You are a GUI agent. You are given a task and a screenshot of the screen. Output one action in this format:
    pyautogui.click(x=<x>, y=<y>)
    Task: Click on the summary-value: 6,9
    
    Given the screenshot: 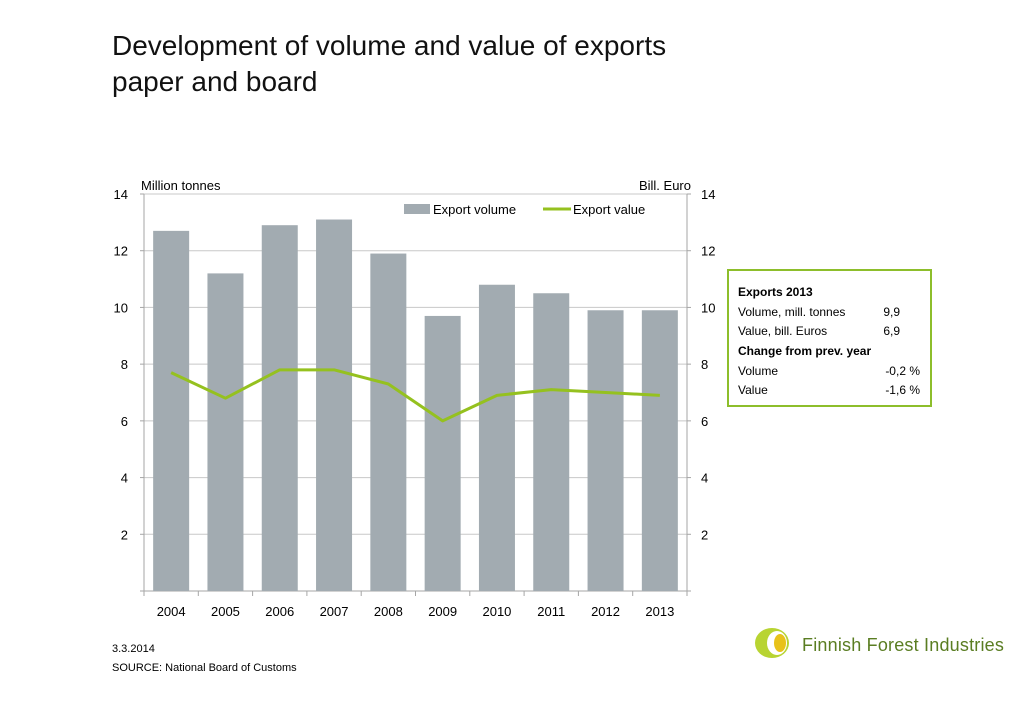 What is the action you would take?
    pyautogui.click(x=891, y=331)
    